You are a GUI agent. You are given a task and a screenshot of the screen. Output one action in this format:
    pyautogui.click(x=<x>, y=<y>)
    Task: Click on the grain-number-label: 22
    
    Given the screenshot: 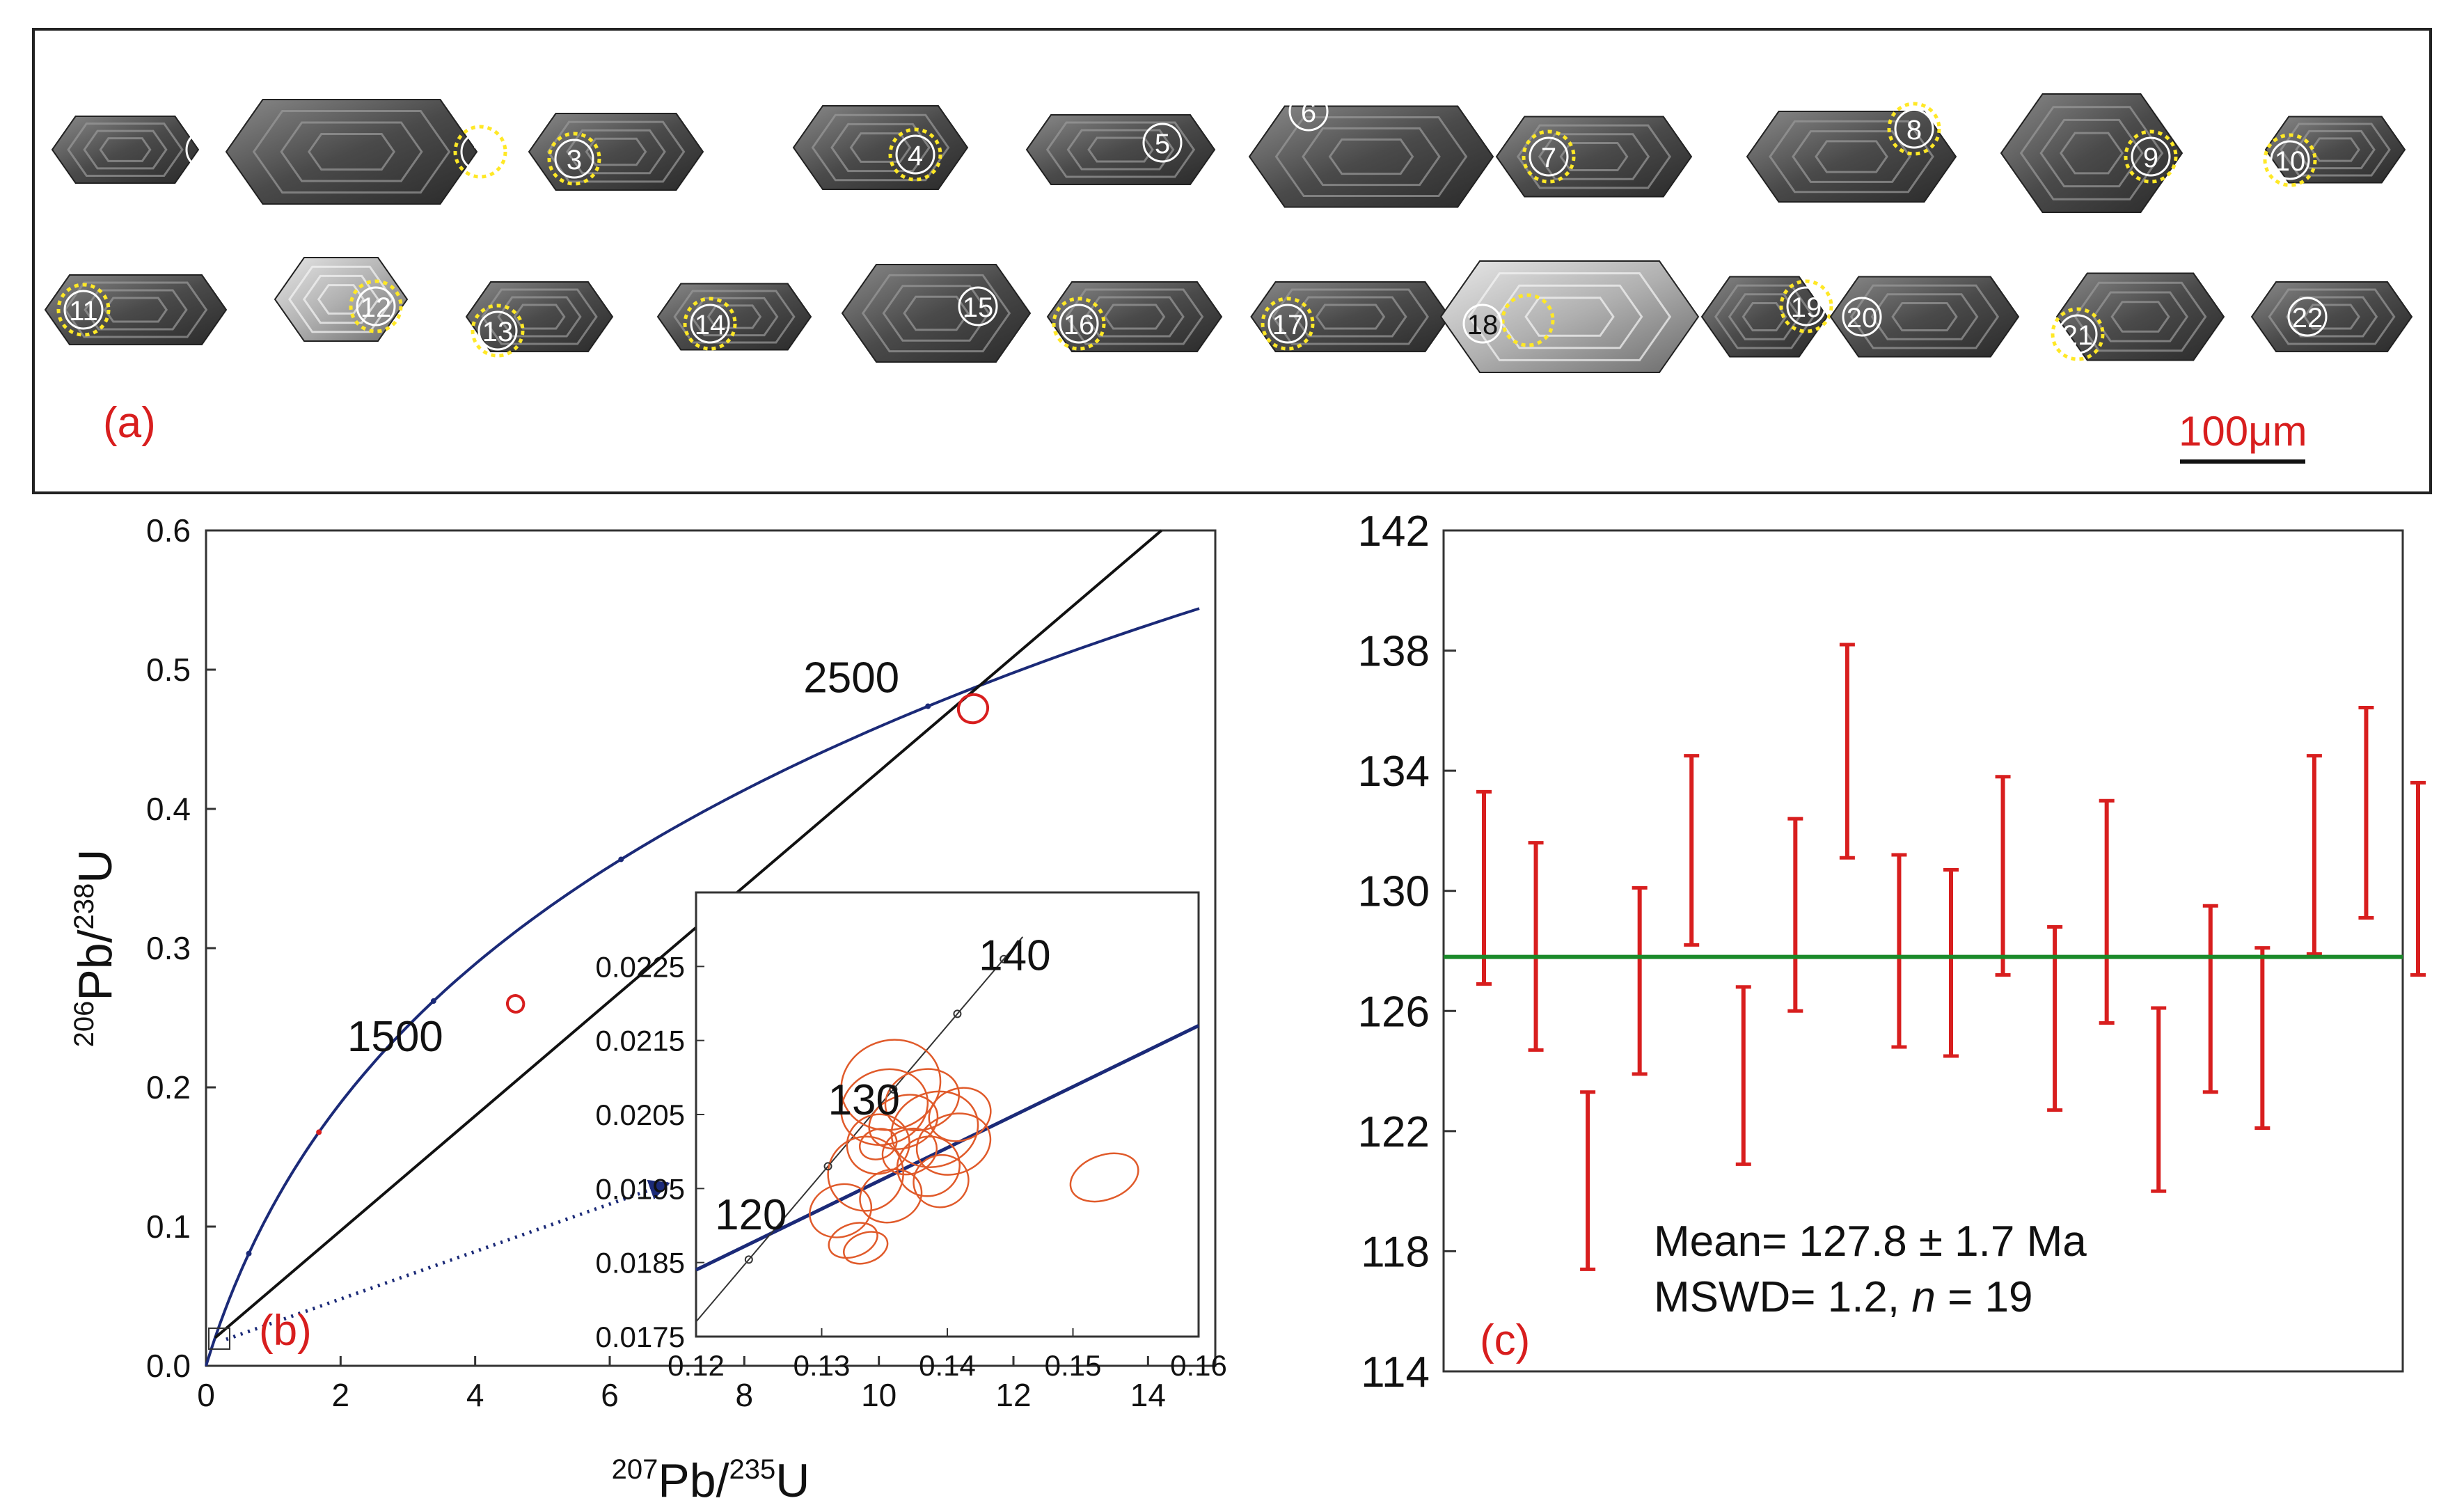 What is the action you would take?
    pyautogui.click(x=2307, y=318)
    